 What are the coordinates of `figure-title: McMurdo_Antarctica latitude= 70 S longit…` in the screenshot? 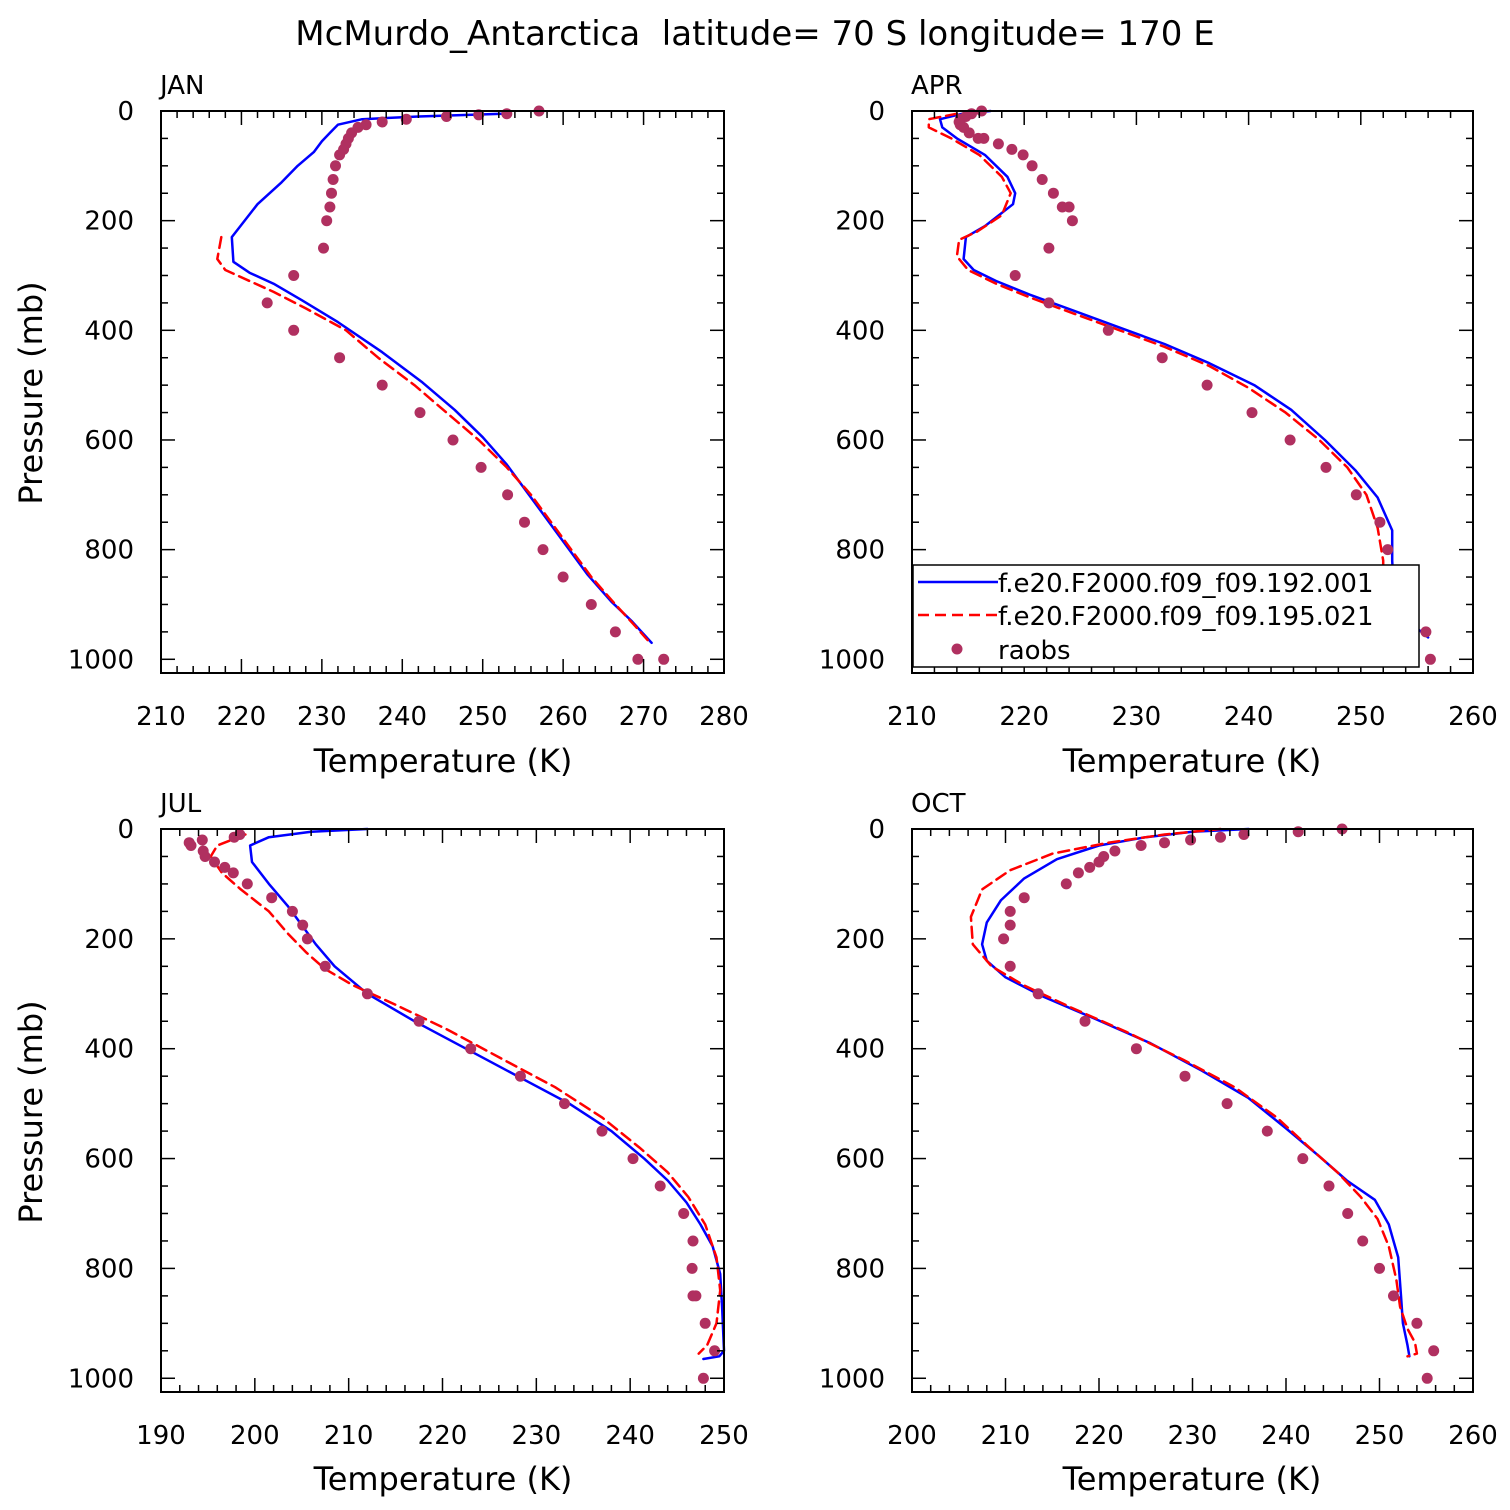 It's located at (754, 34).